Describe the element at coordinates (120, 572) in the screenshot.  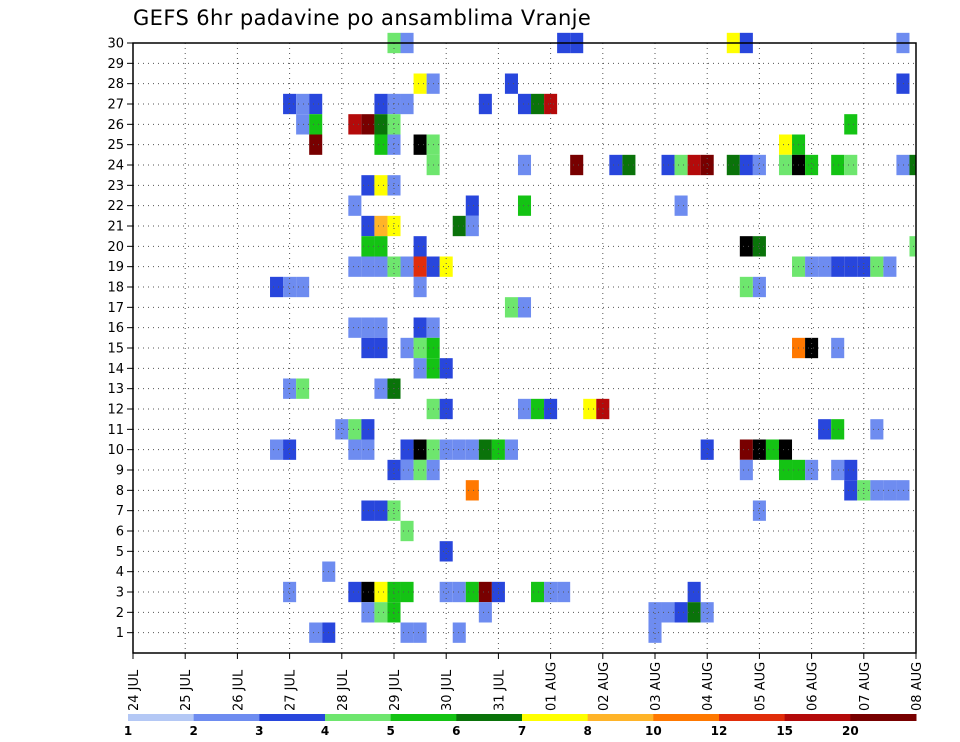
I see `y-tick-label: 4` at that location.